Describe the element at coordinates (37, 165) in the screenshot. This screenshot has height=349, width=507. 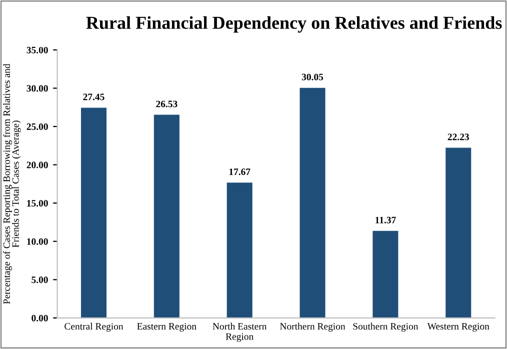
I see `y-tick-label: 20.00` at that location.